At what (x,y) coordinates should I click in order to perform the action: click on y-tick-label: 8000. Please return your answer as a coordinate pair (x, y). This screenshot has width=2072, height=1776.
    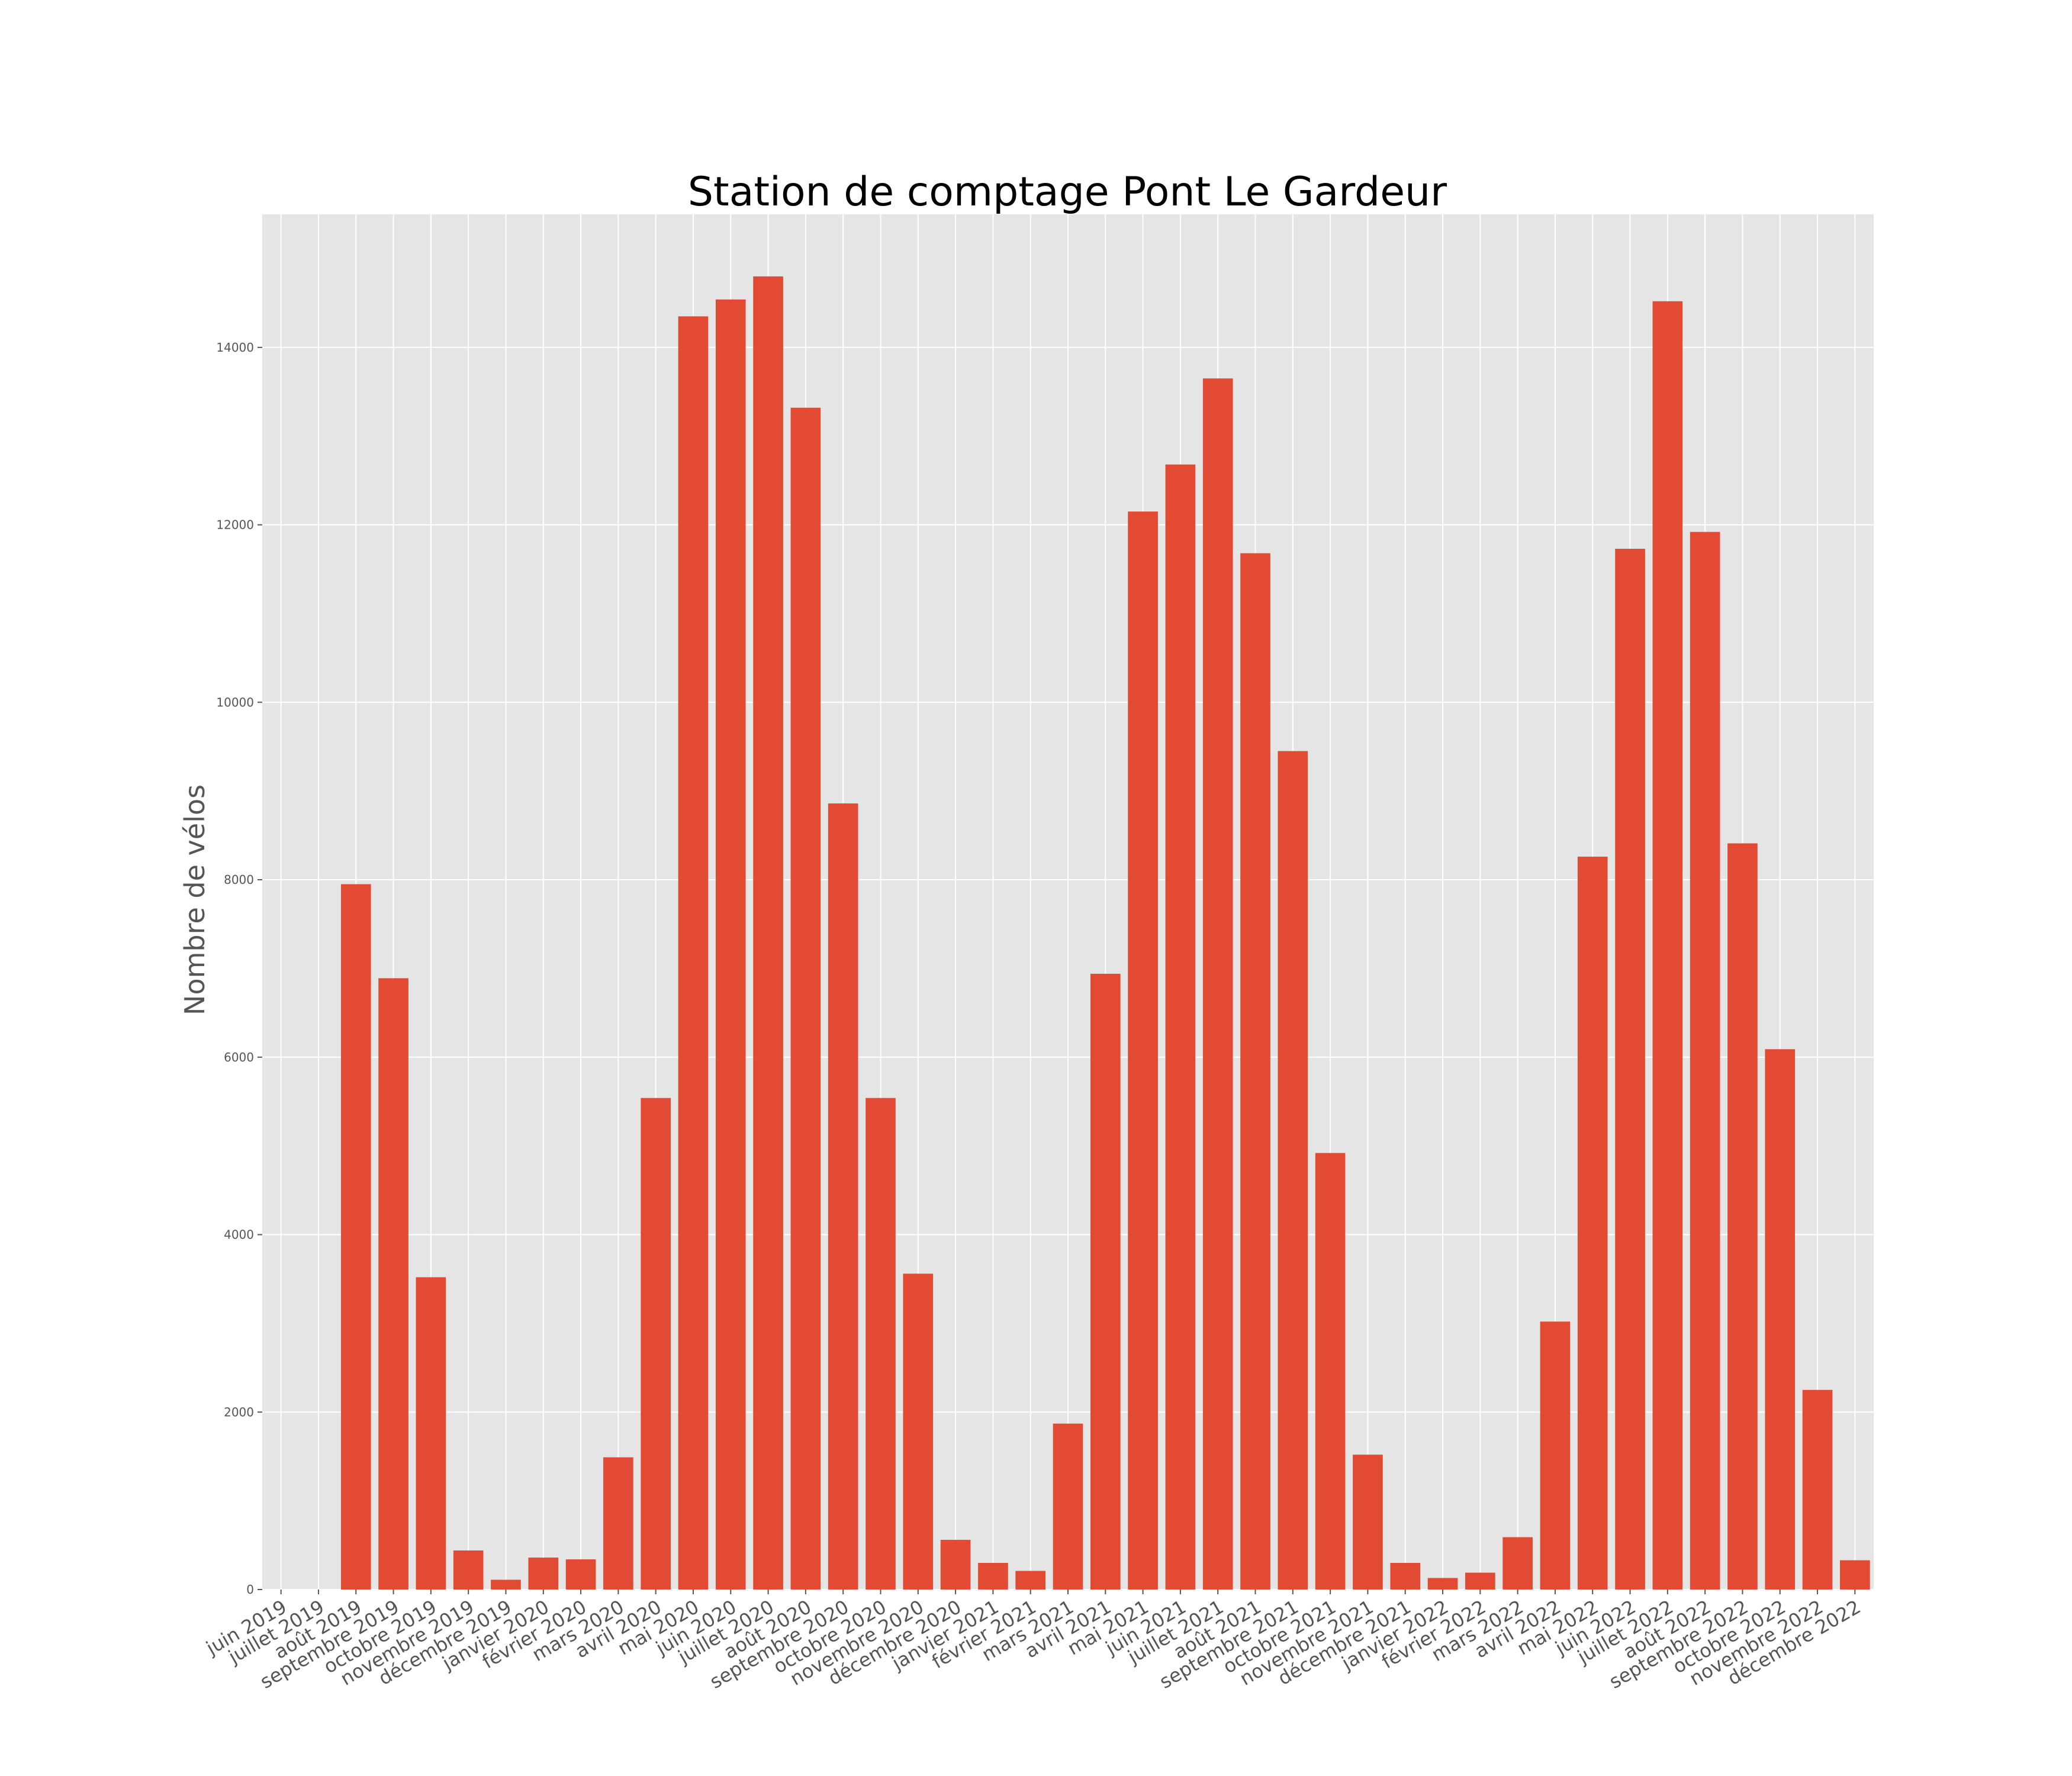
    Looking at the image, I should click on (239, 880).